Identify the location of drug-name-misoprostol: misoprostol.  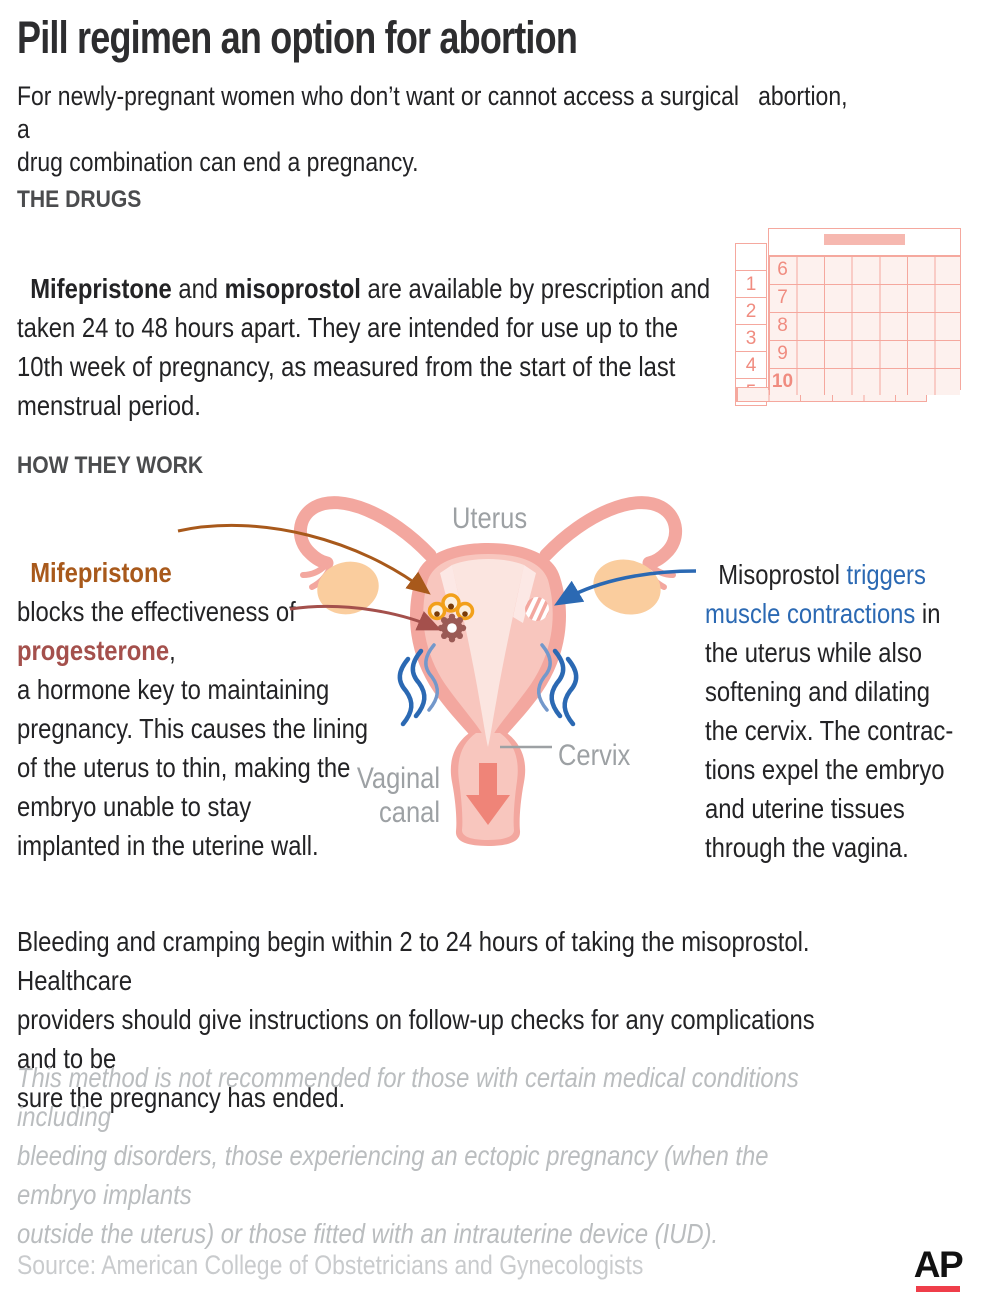
(292, 288).